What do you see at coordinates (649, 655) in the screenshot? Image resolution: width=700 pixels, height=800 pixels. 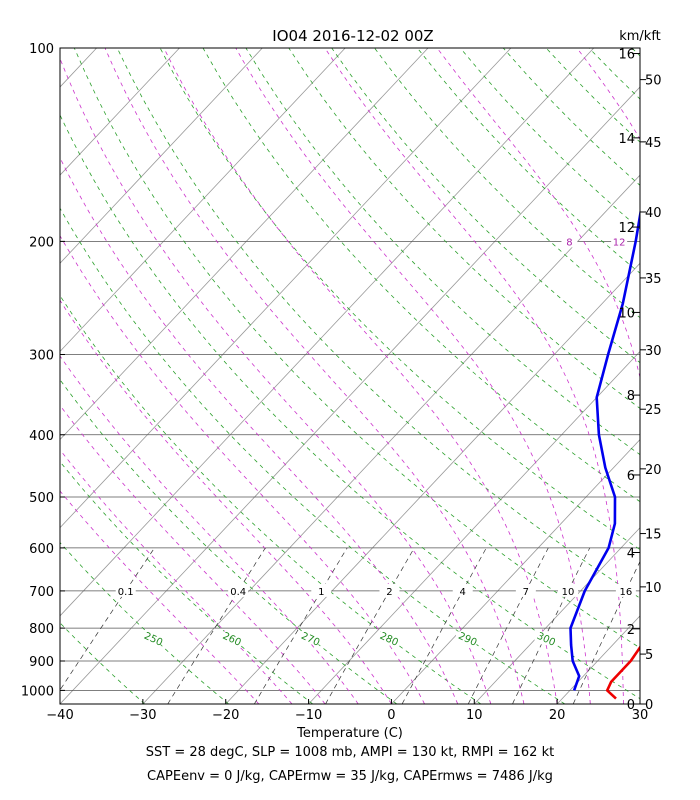 I see `kft-tick-label: 5` at bounding box center [649, 655].